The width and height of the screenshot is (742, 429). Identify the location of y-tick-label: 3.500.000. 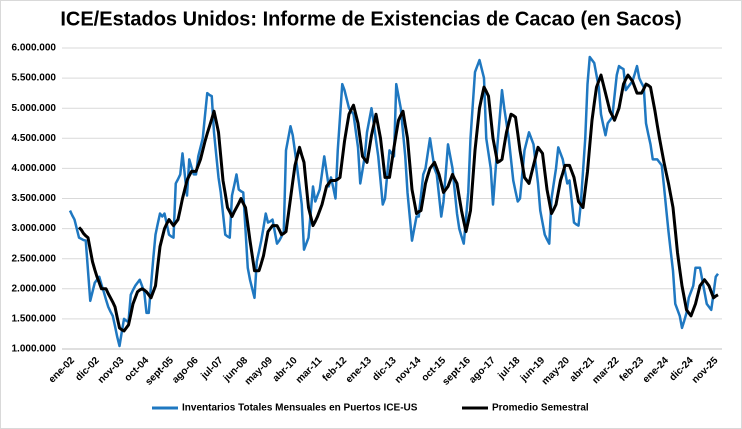
(34, 198).